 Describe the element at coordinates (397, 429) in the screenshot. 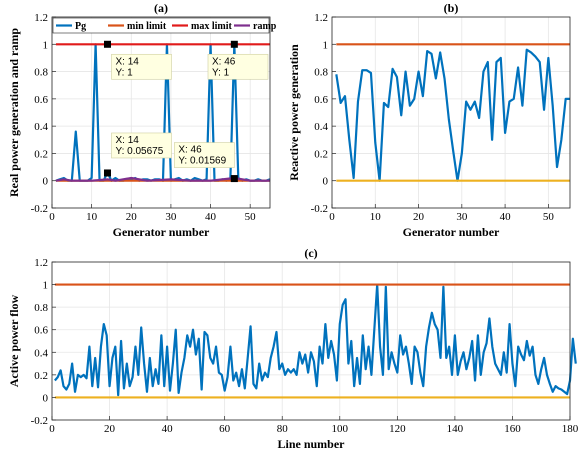

I see `x-tick-label: 120` at that location.